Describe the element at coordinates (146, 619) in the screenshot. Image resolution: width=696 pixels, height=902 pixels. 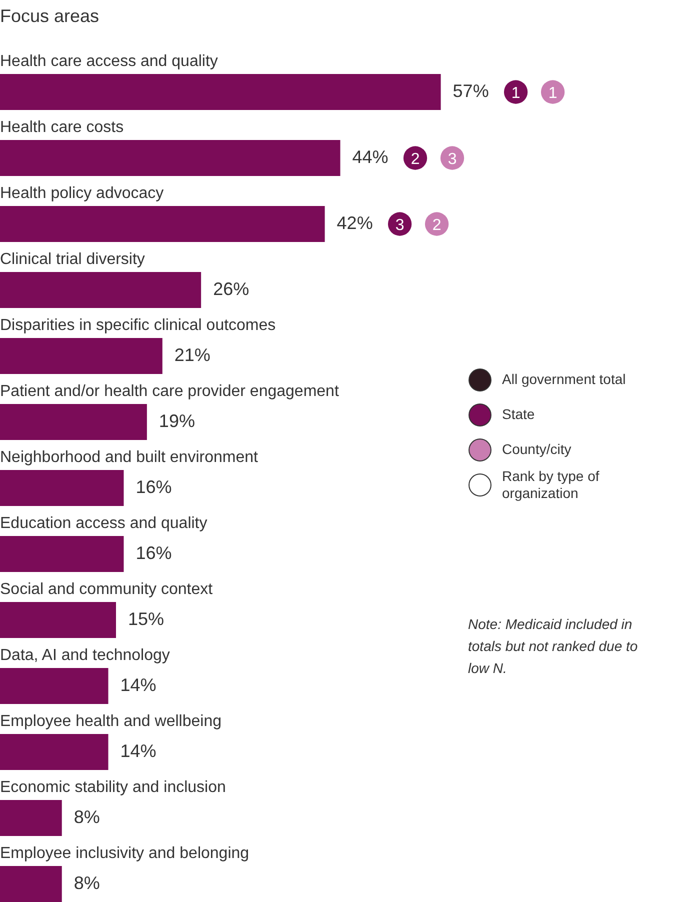
I see `data-label: 15%` at that location.